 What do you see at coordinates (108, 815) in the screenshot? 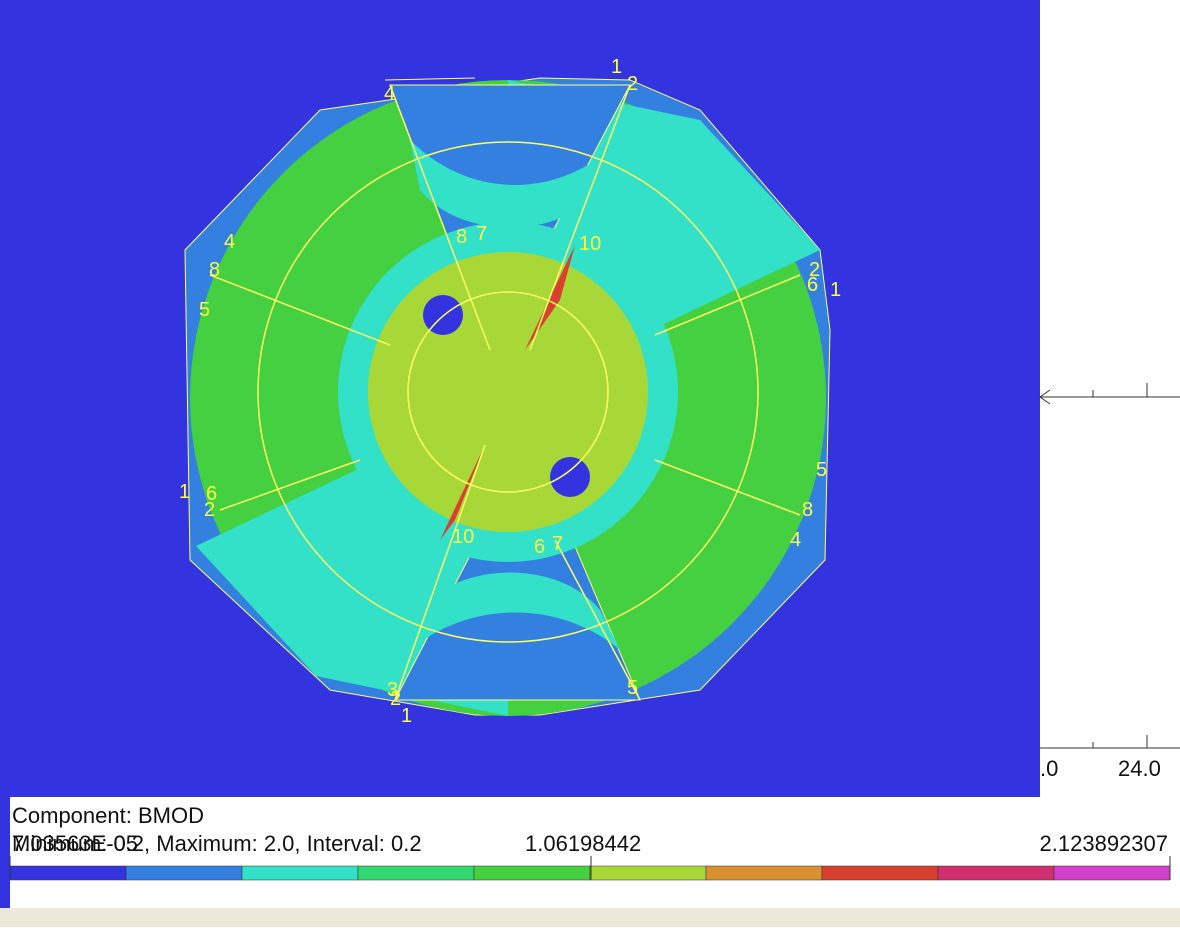
I see `component-label: Component: BMOD` at bounding box center [108, 815].